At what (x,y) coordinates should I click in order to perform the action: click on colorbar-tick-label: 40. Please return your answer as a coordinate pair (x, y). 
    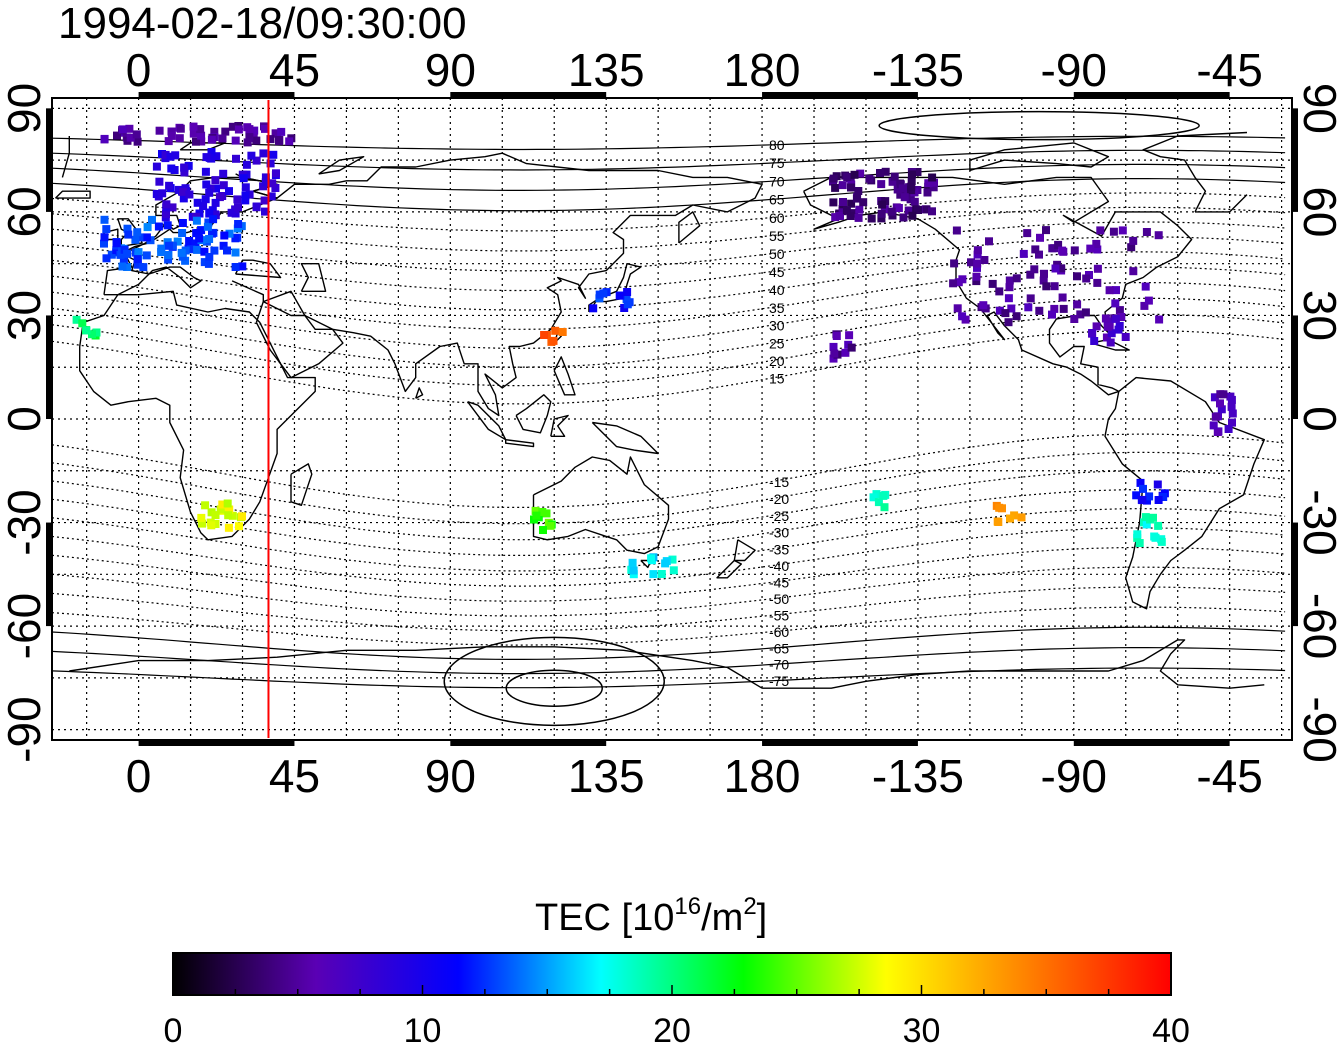
    Looking at the image, I should click on (1171, 1030).